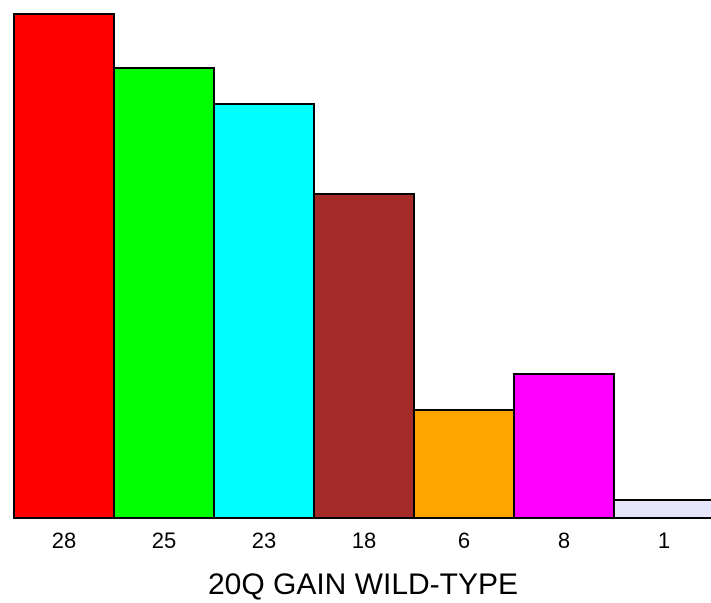 The height and width of the screenshot is (603, 711). Describe the element at coordinates (64, 540) in the screenshot. I see `x-tick-label: 28` at that location.